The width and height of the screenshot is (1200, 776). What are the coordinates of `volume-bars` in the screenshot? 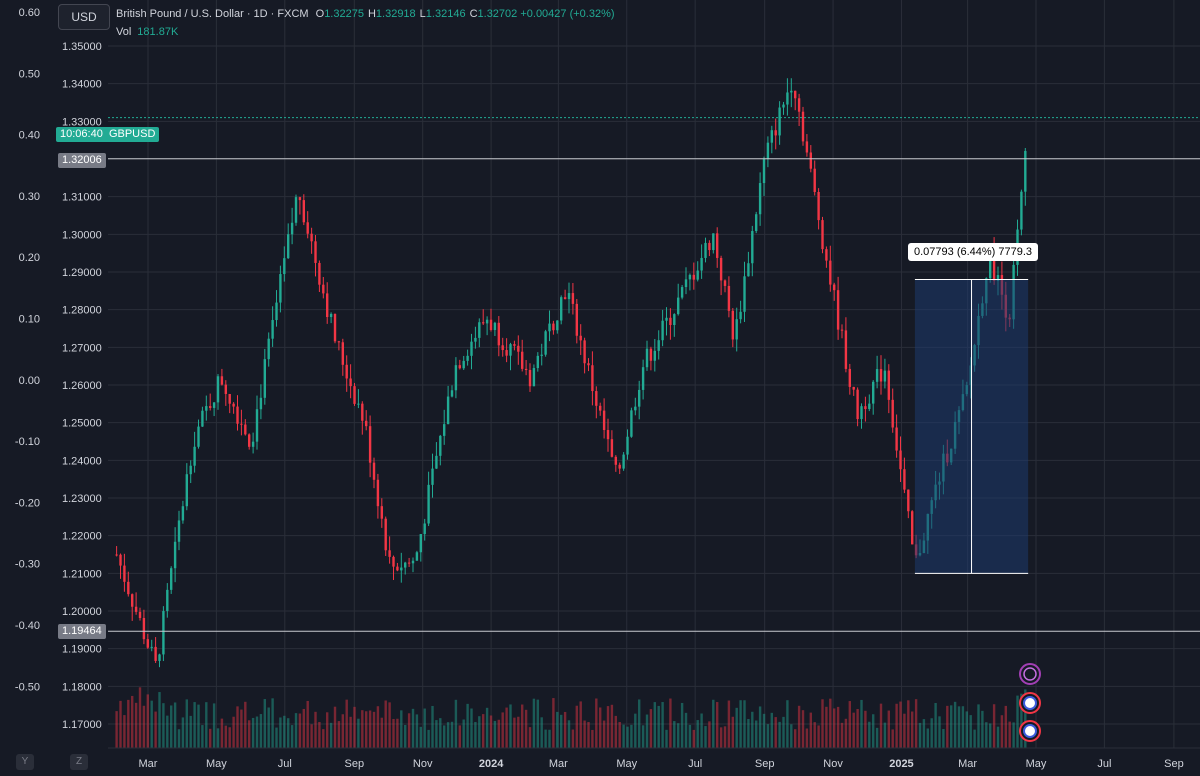 It's located at (571, 717).